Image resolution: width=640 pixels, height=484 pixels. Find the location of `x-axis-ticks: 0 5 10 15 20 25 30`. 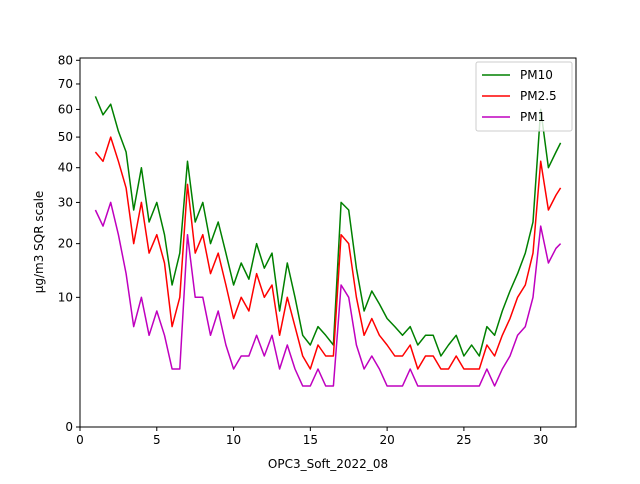

x-axis-ticks: 0 5 10 15 20 25 30 is located at coordinates (312, 437).